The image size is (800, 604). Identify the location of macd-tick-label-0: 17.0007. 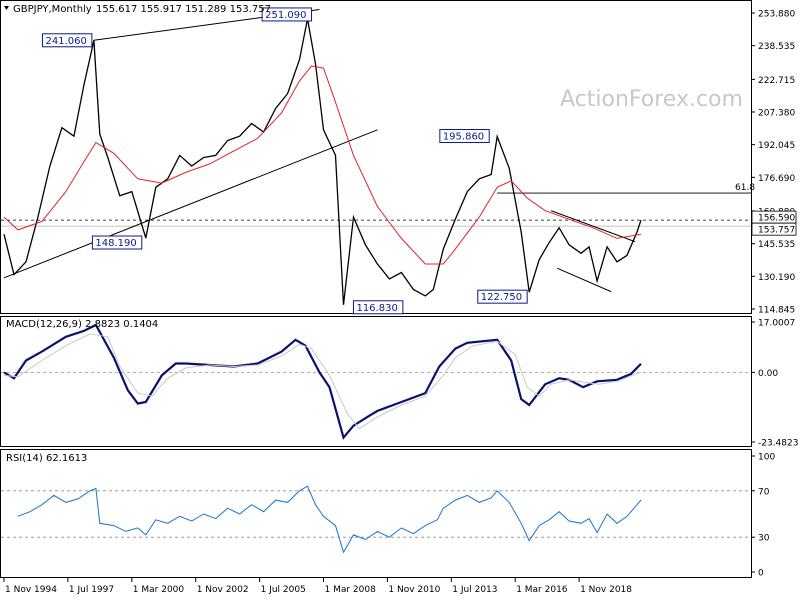
(776, 324).